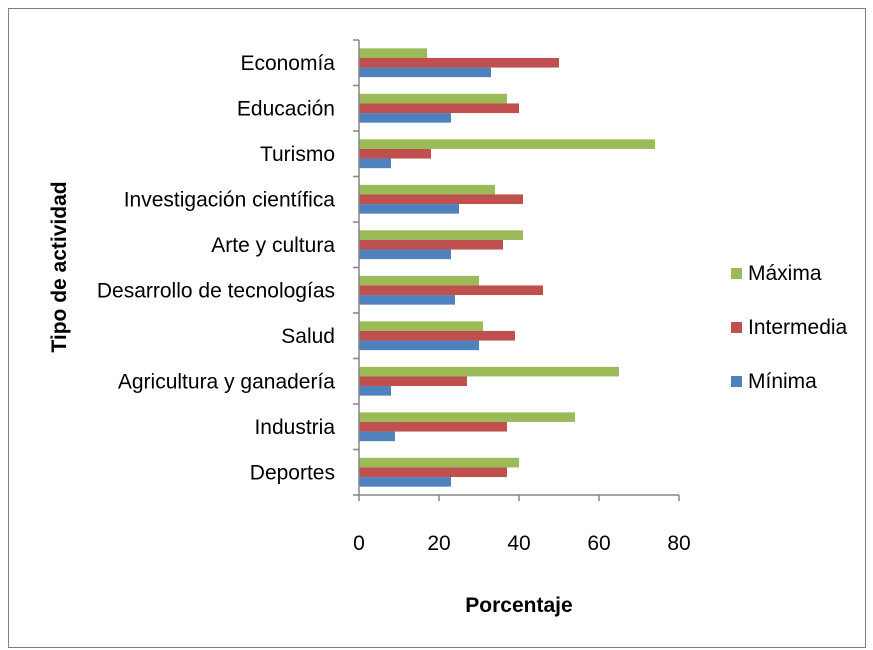  What do you see at coordinates (427, 189) in the screenshot?
I see `bar-máxima-3` at bounding box center [427, 189].